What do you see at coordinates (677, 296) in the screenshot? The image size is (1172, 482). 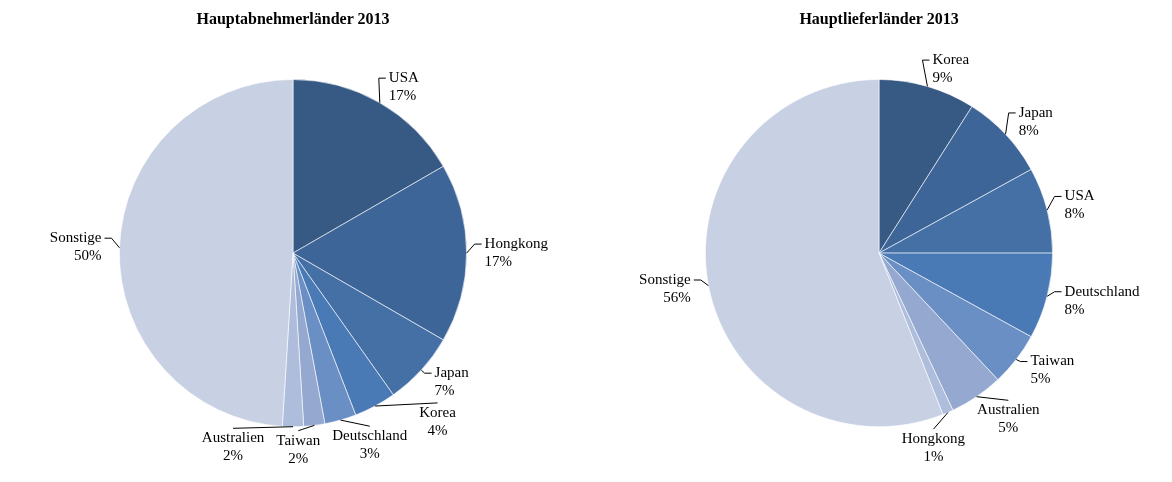 I see `data-label: 56%` at bounding box center [677, 296].